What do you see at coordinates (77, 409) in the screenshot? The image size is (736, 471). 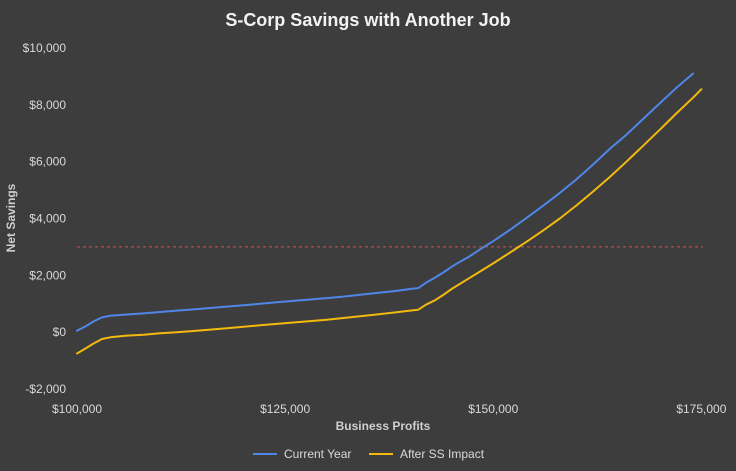 I see `x-tick-label: $100,000` at bounding box center [77, 409].